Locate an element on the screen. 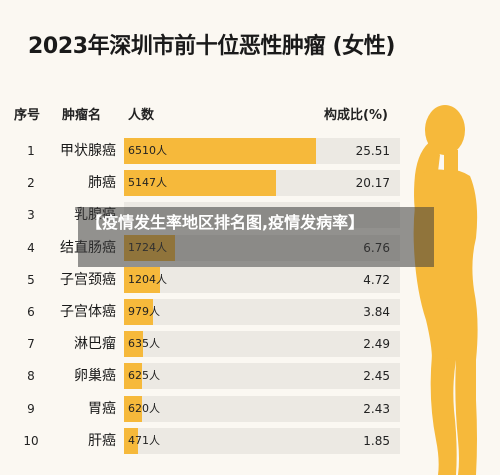 The height and width of the screenshot is (475, 500). value-label: 1204人 is located at coordinates (147, 279).